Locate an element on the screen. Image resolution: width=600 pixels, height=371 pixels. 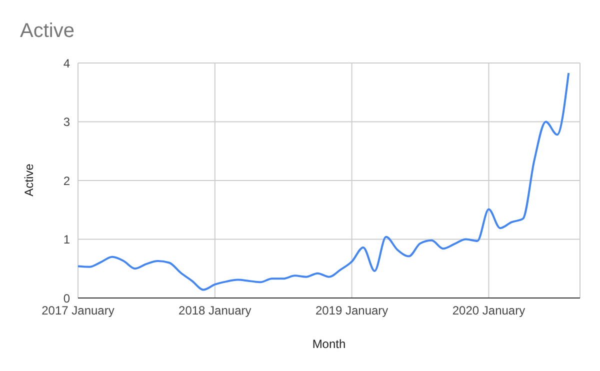
y-axis-title: Active is located at coordinates (29, 180).